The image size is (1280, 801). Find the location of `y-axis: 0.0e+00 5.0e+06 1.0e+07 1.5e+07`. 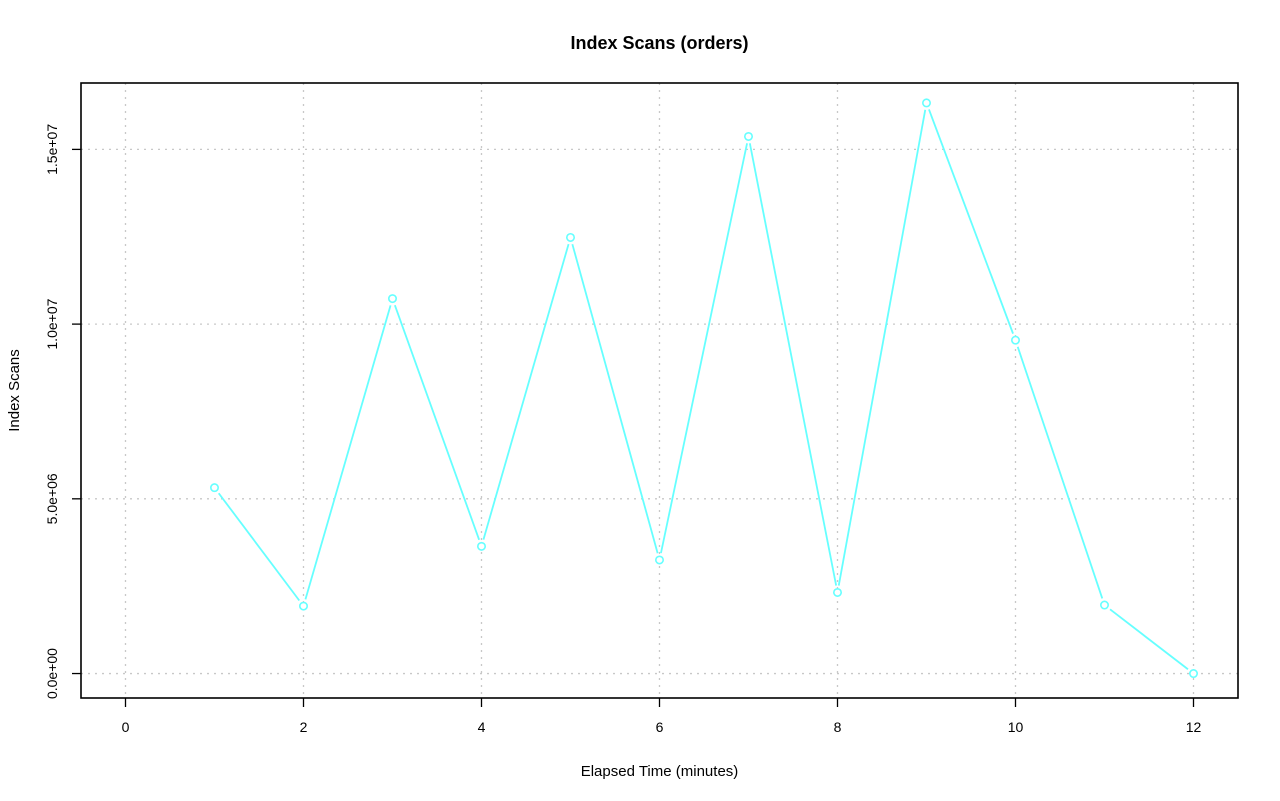

y-axis: 0.0e+00 5.0e+06 1.0e+07 1.5e+07 is located at coordinates (62, 411).